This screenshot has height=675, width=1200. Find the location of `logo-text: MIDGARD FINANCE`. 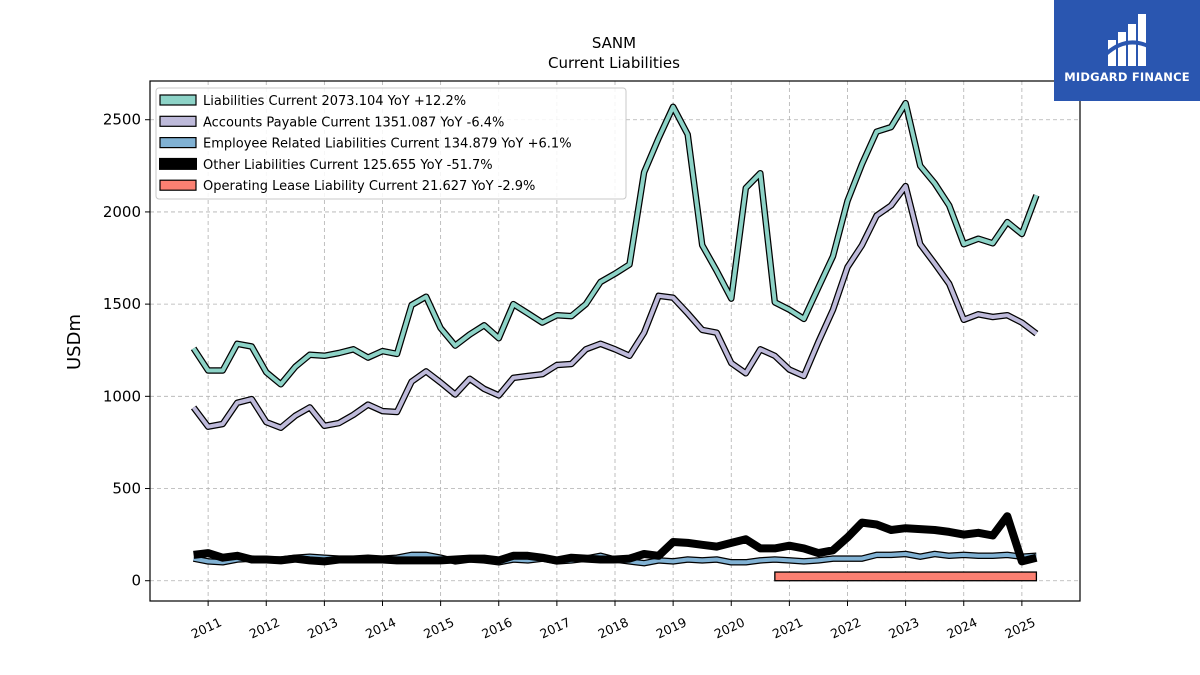

logo-text: MIDGARD FINANCE is located at coordinates (1127, 77).